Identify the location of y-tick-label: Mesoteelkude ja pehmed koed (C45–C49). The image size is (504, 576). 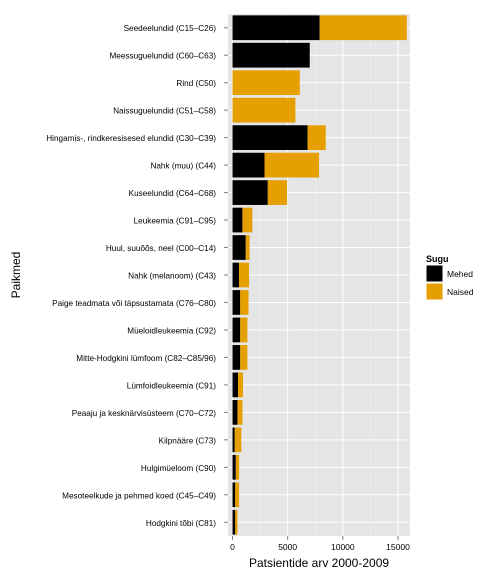
(139, 495).